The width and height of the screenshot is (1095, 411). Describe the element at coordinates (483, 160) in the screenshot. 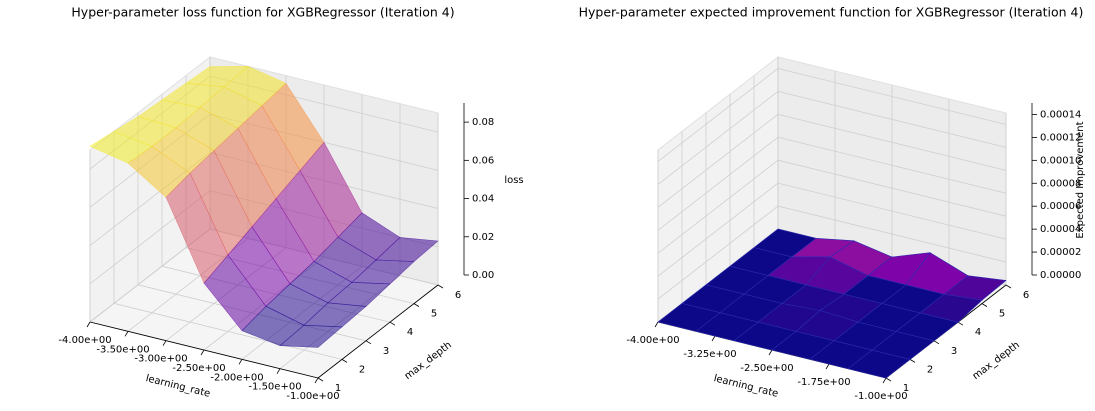

I see `z-tick-label: 0.06` at that location.